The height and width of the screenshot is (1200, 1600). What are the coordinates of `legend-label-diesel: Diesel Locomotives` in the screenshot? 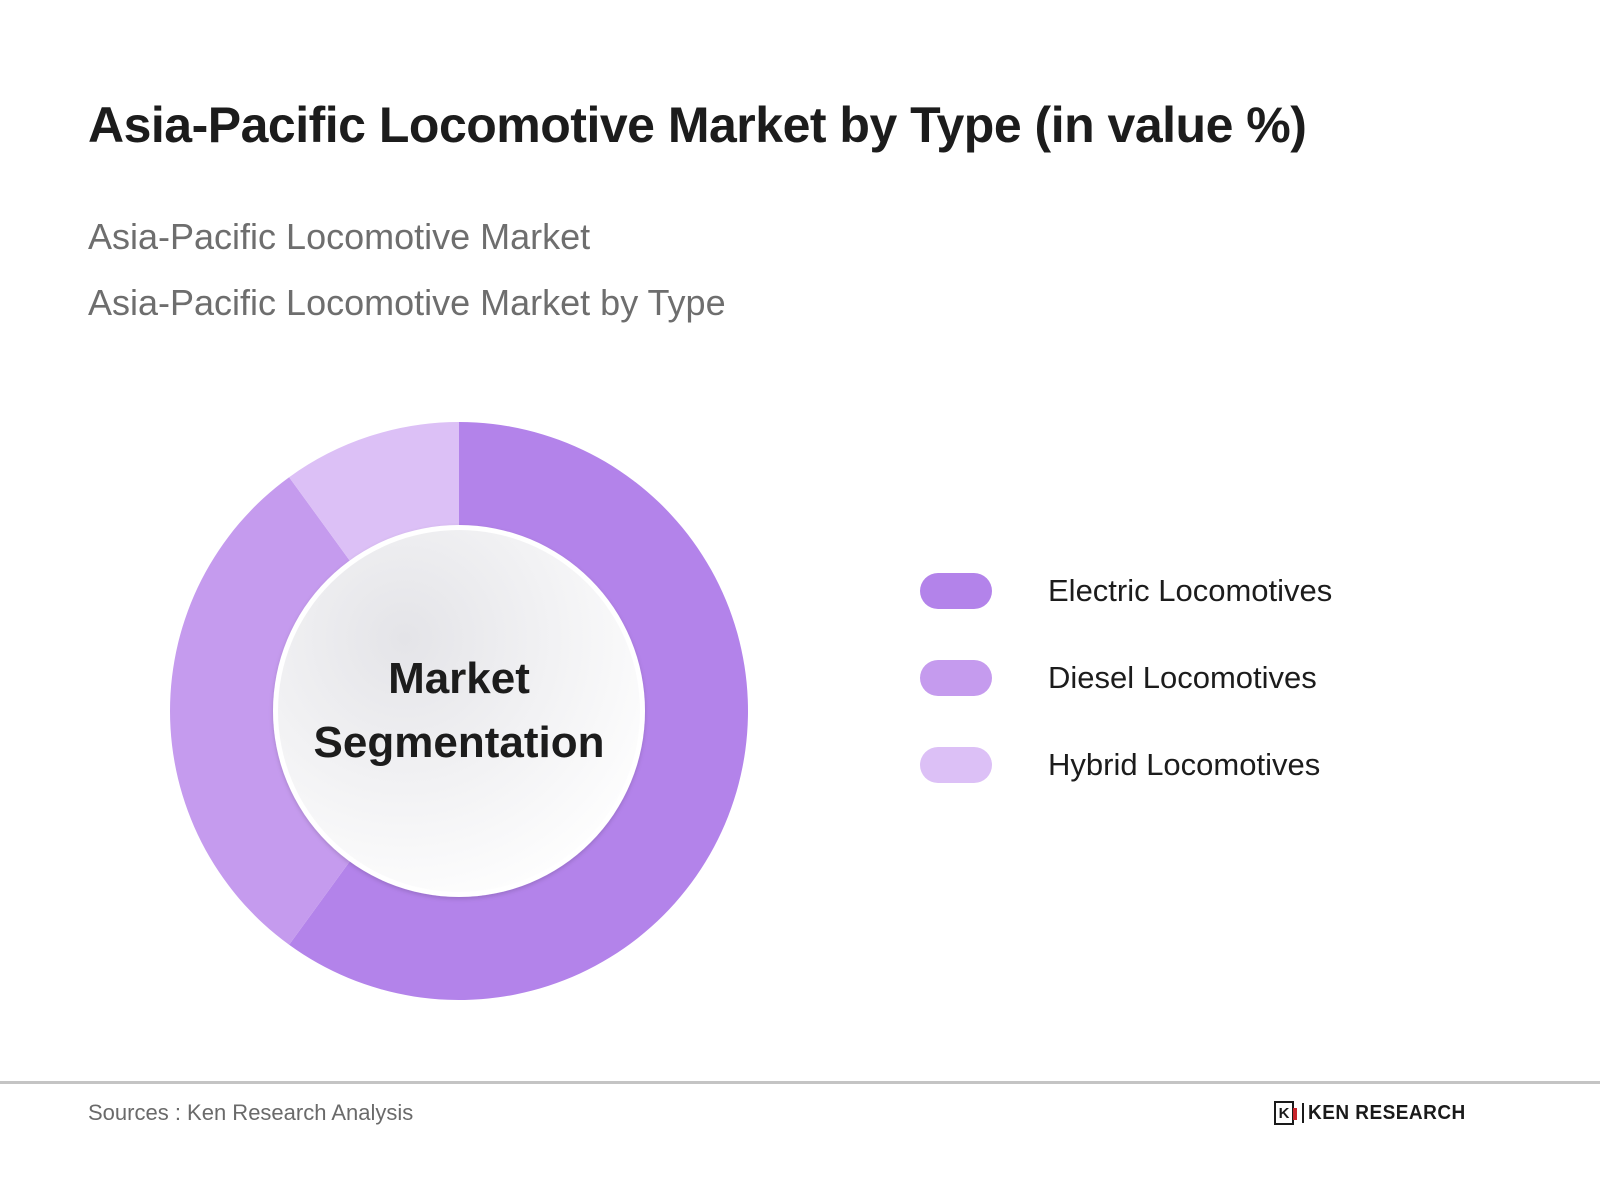 It's located at (1182, 677).